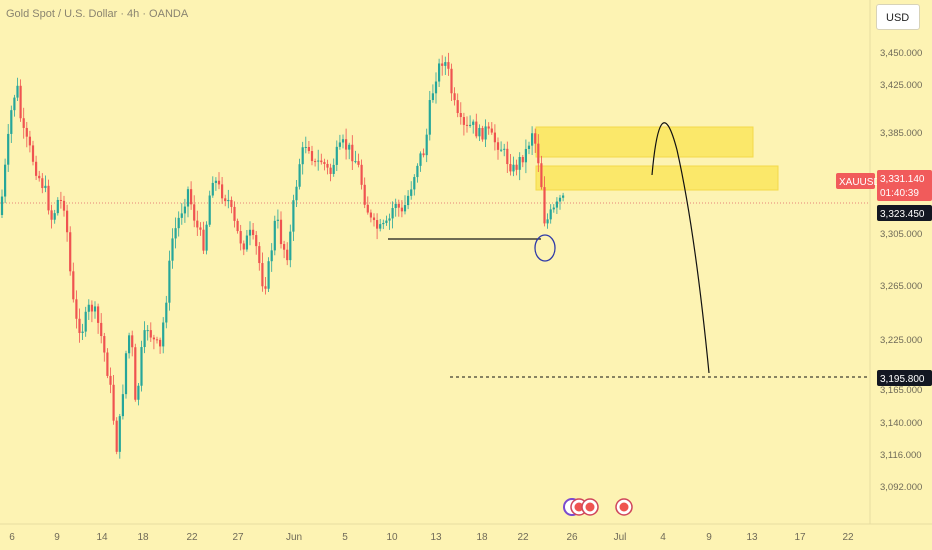  Describe the element at coordinates (901, 133) in the screenshot. I see `price-tick-label: 3,385.000` at that location.